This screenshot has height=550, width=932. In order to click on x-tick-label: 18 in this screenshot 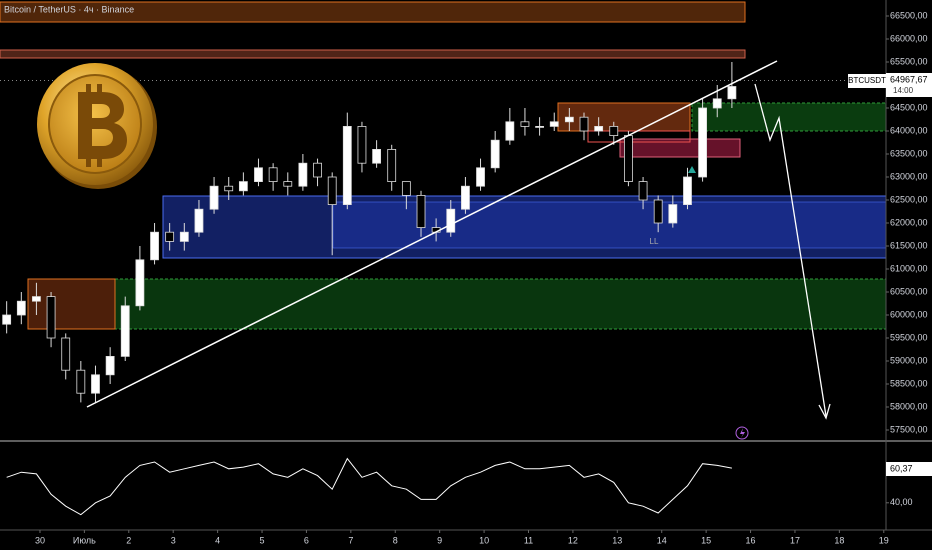, I will do `click(839, 540)`.